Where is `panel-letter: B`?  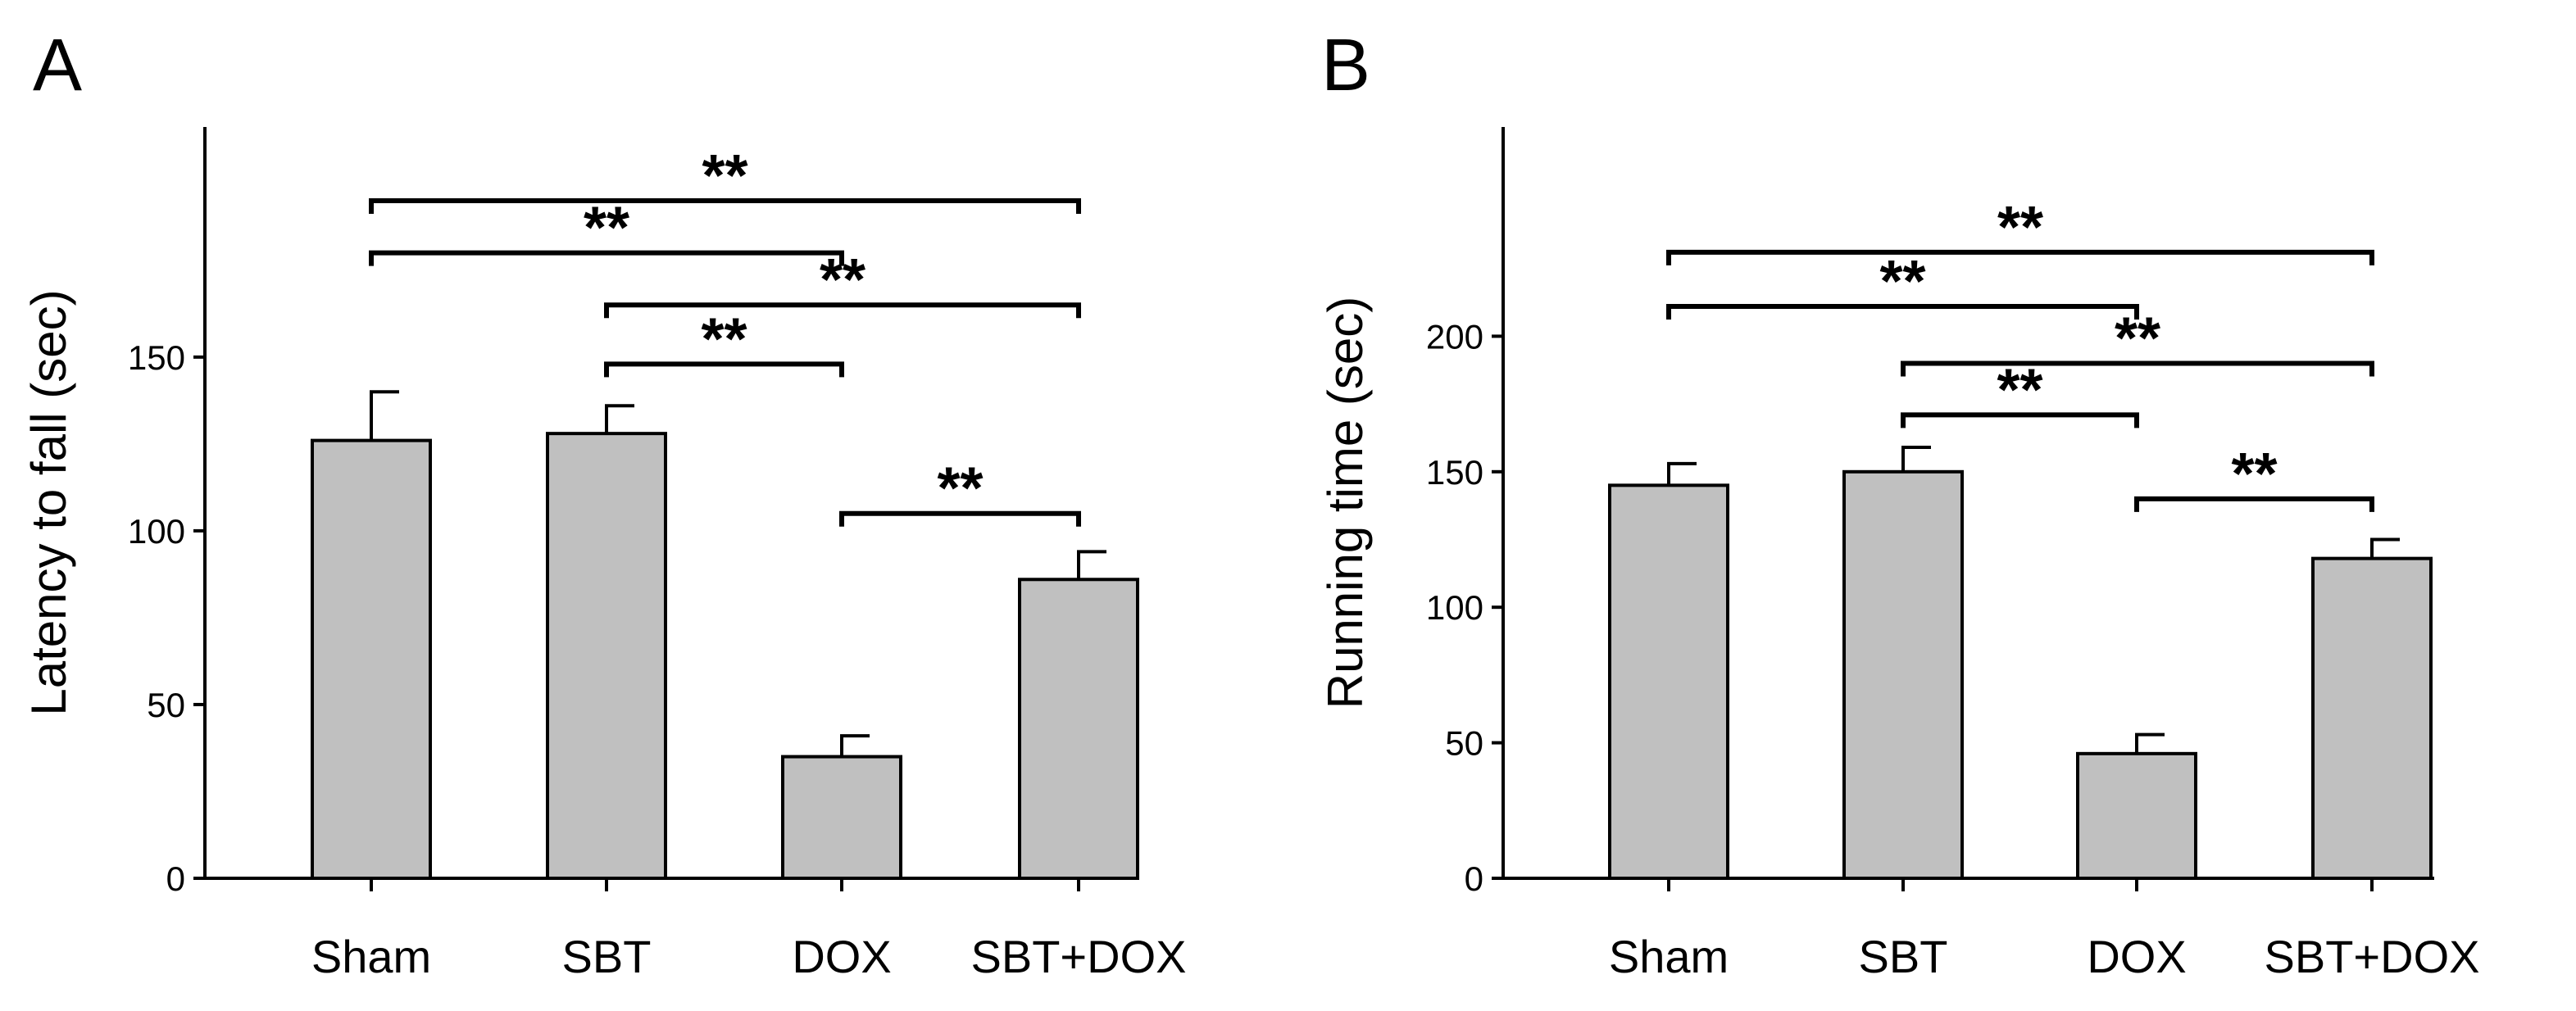 panel-letter: B is located at coordinates (1345, 66).